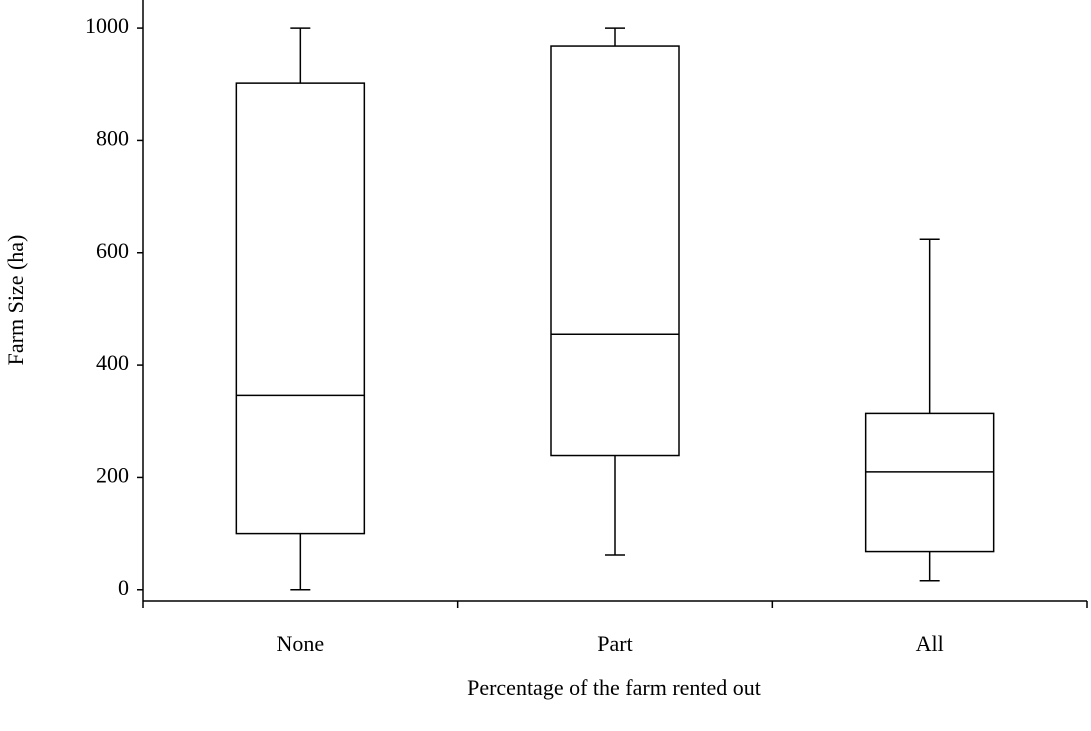  Describe the element at coordinates (614, 643) in the screenshot. I see `x-tick-label: Part` at that location.